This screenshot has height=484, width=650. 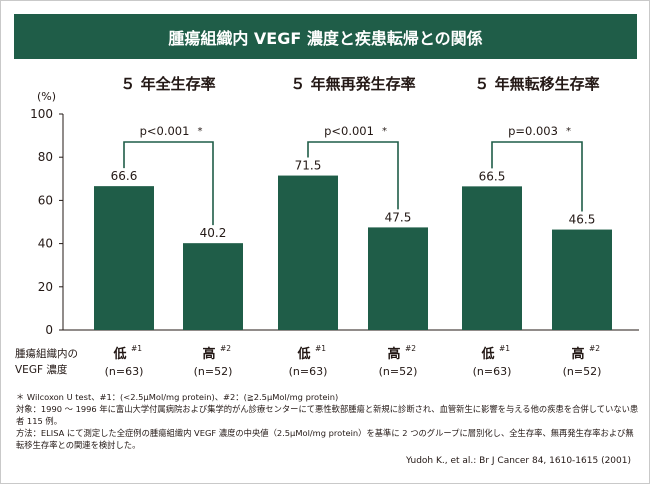 What do you see at coordinates (325, 36) in the screenshot?
I see `figure-title: 腫瘍組織内 VEGF 濃度と疾患転帰との関係` at bounding box center [325, 36].